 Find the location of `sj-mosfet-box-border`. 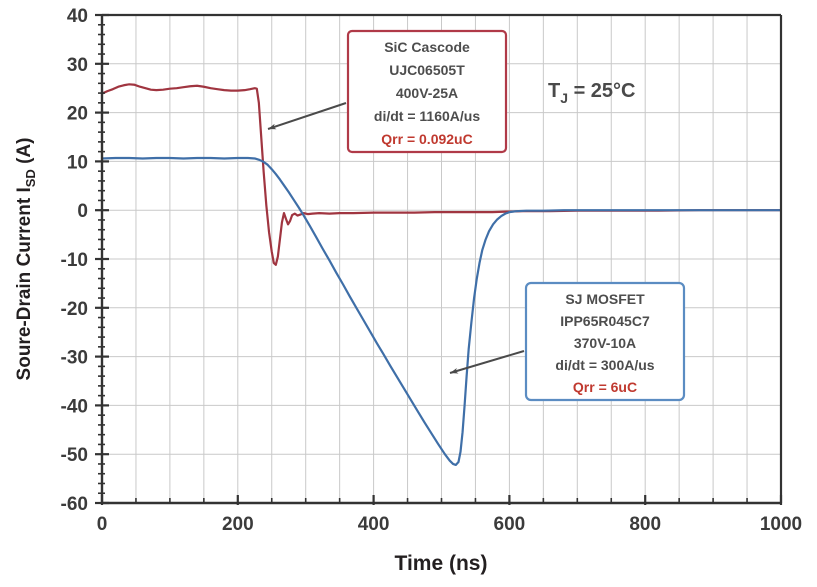

sj-mosfet-box-border is located at coordinates (605, 341).